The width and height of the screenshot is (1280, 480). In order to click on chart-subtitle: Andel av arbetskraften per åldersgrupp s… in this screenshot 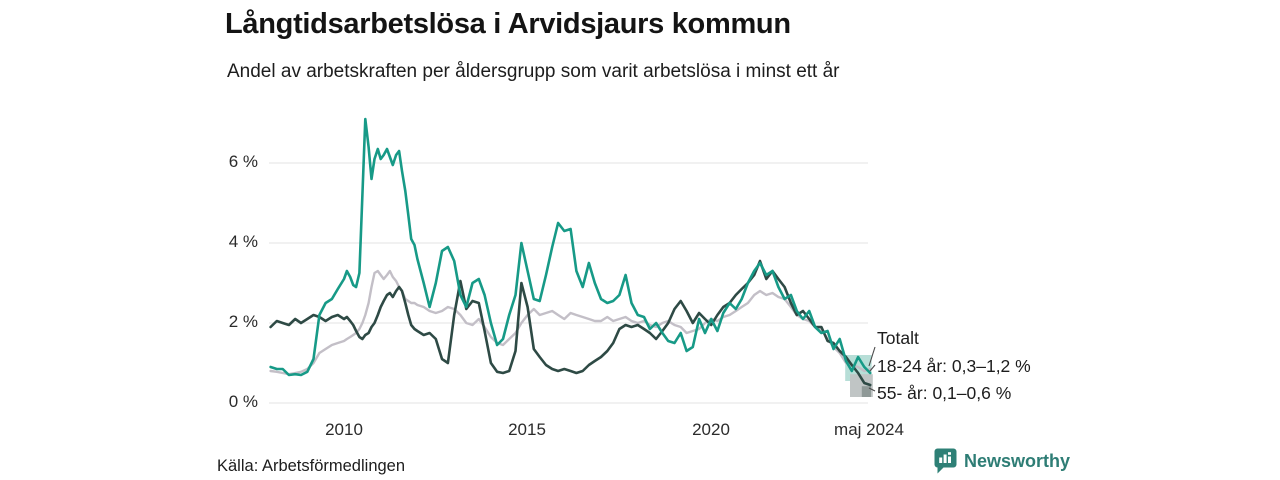, I will do `click(533, 71)`.